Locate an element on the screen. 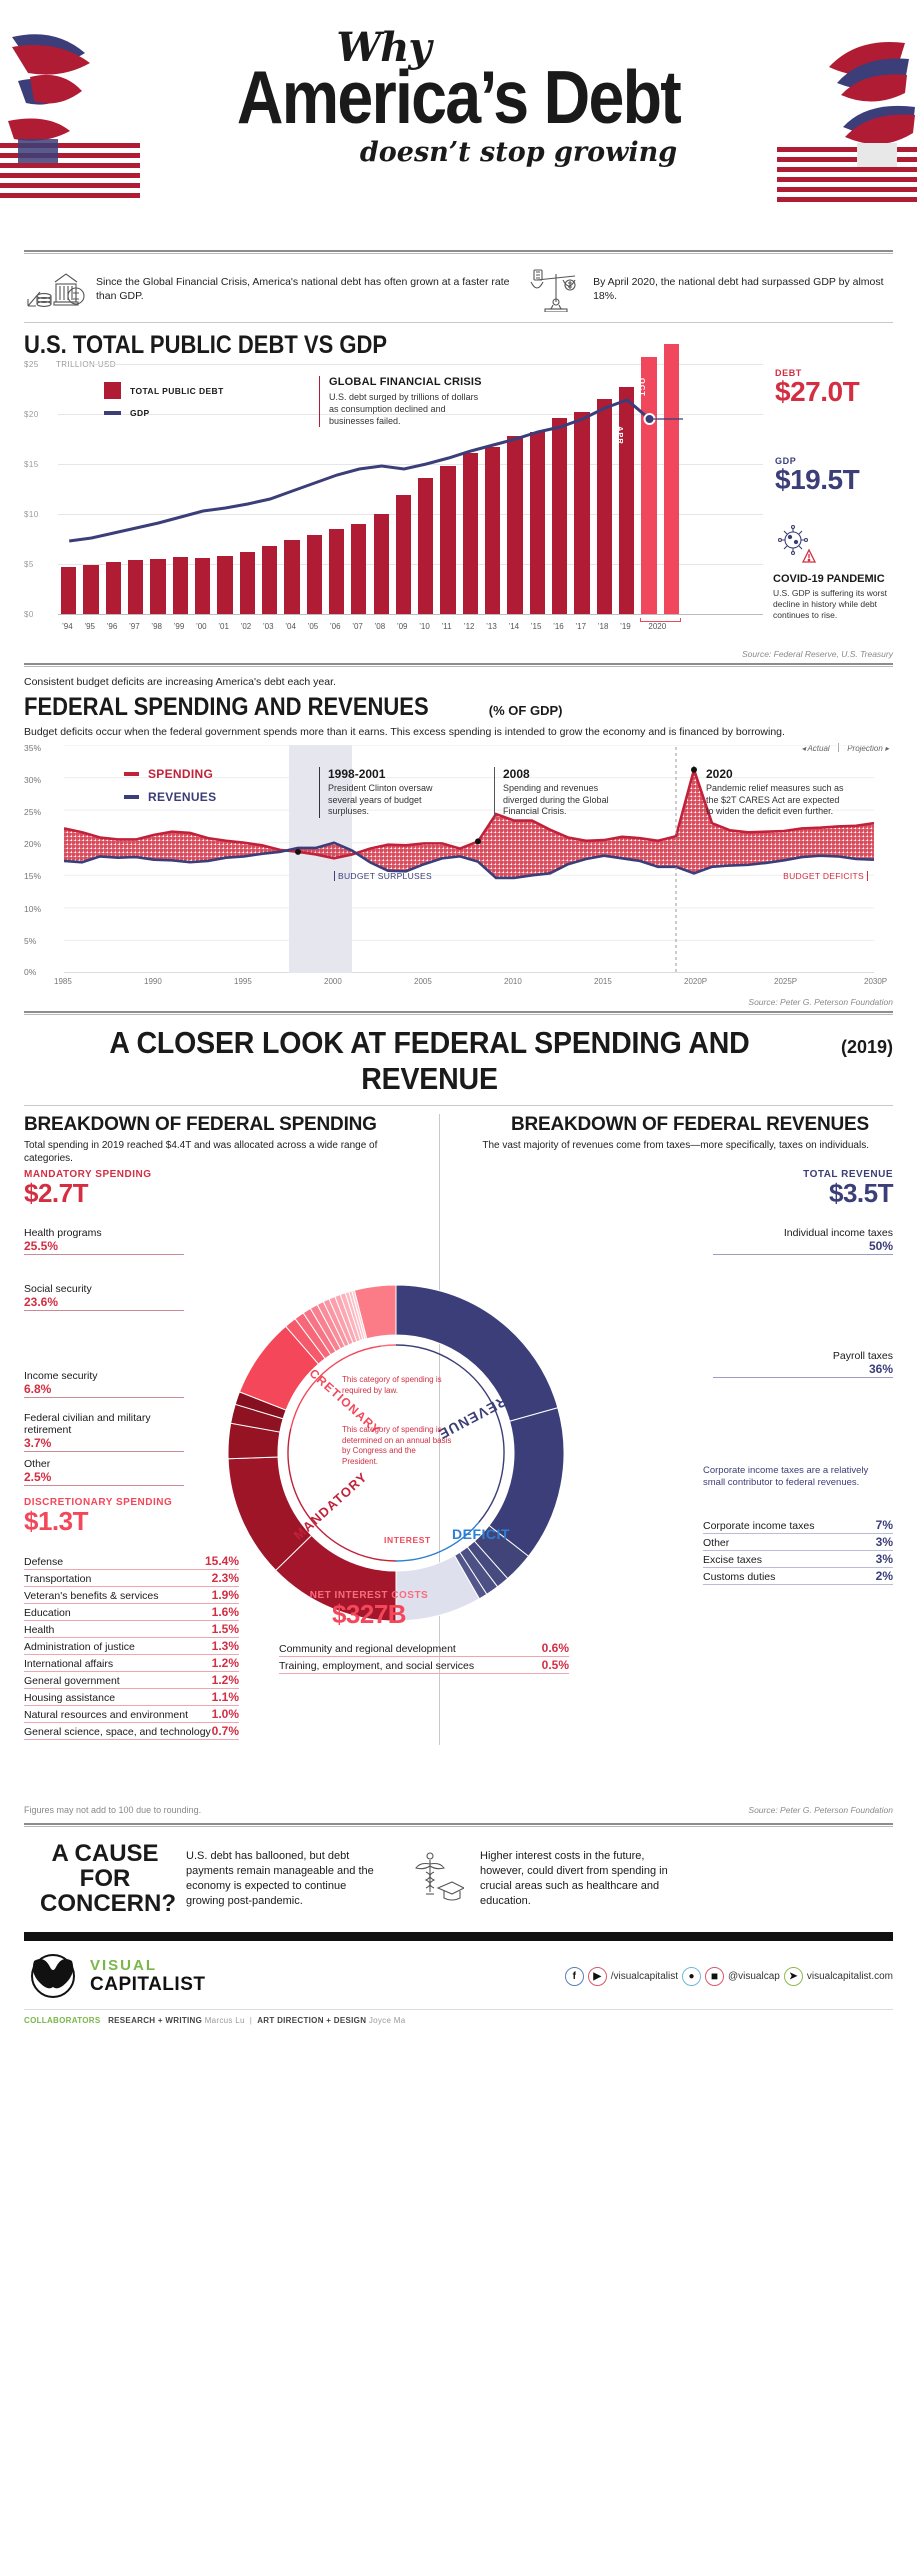 Image resolution: width=917 pixels, height=2560 pixels. title-block: Why America’s Debt doesn’t stop growing is located at coordinates (458, 98).